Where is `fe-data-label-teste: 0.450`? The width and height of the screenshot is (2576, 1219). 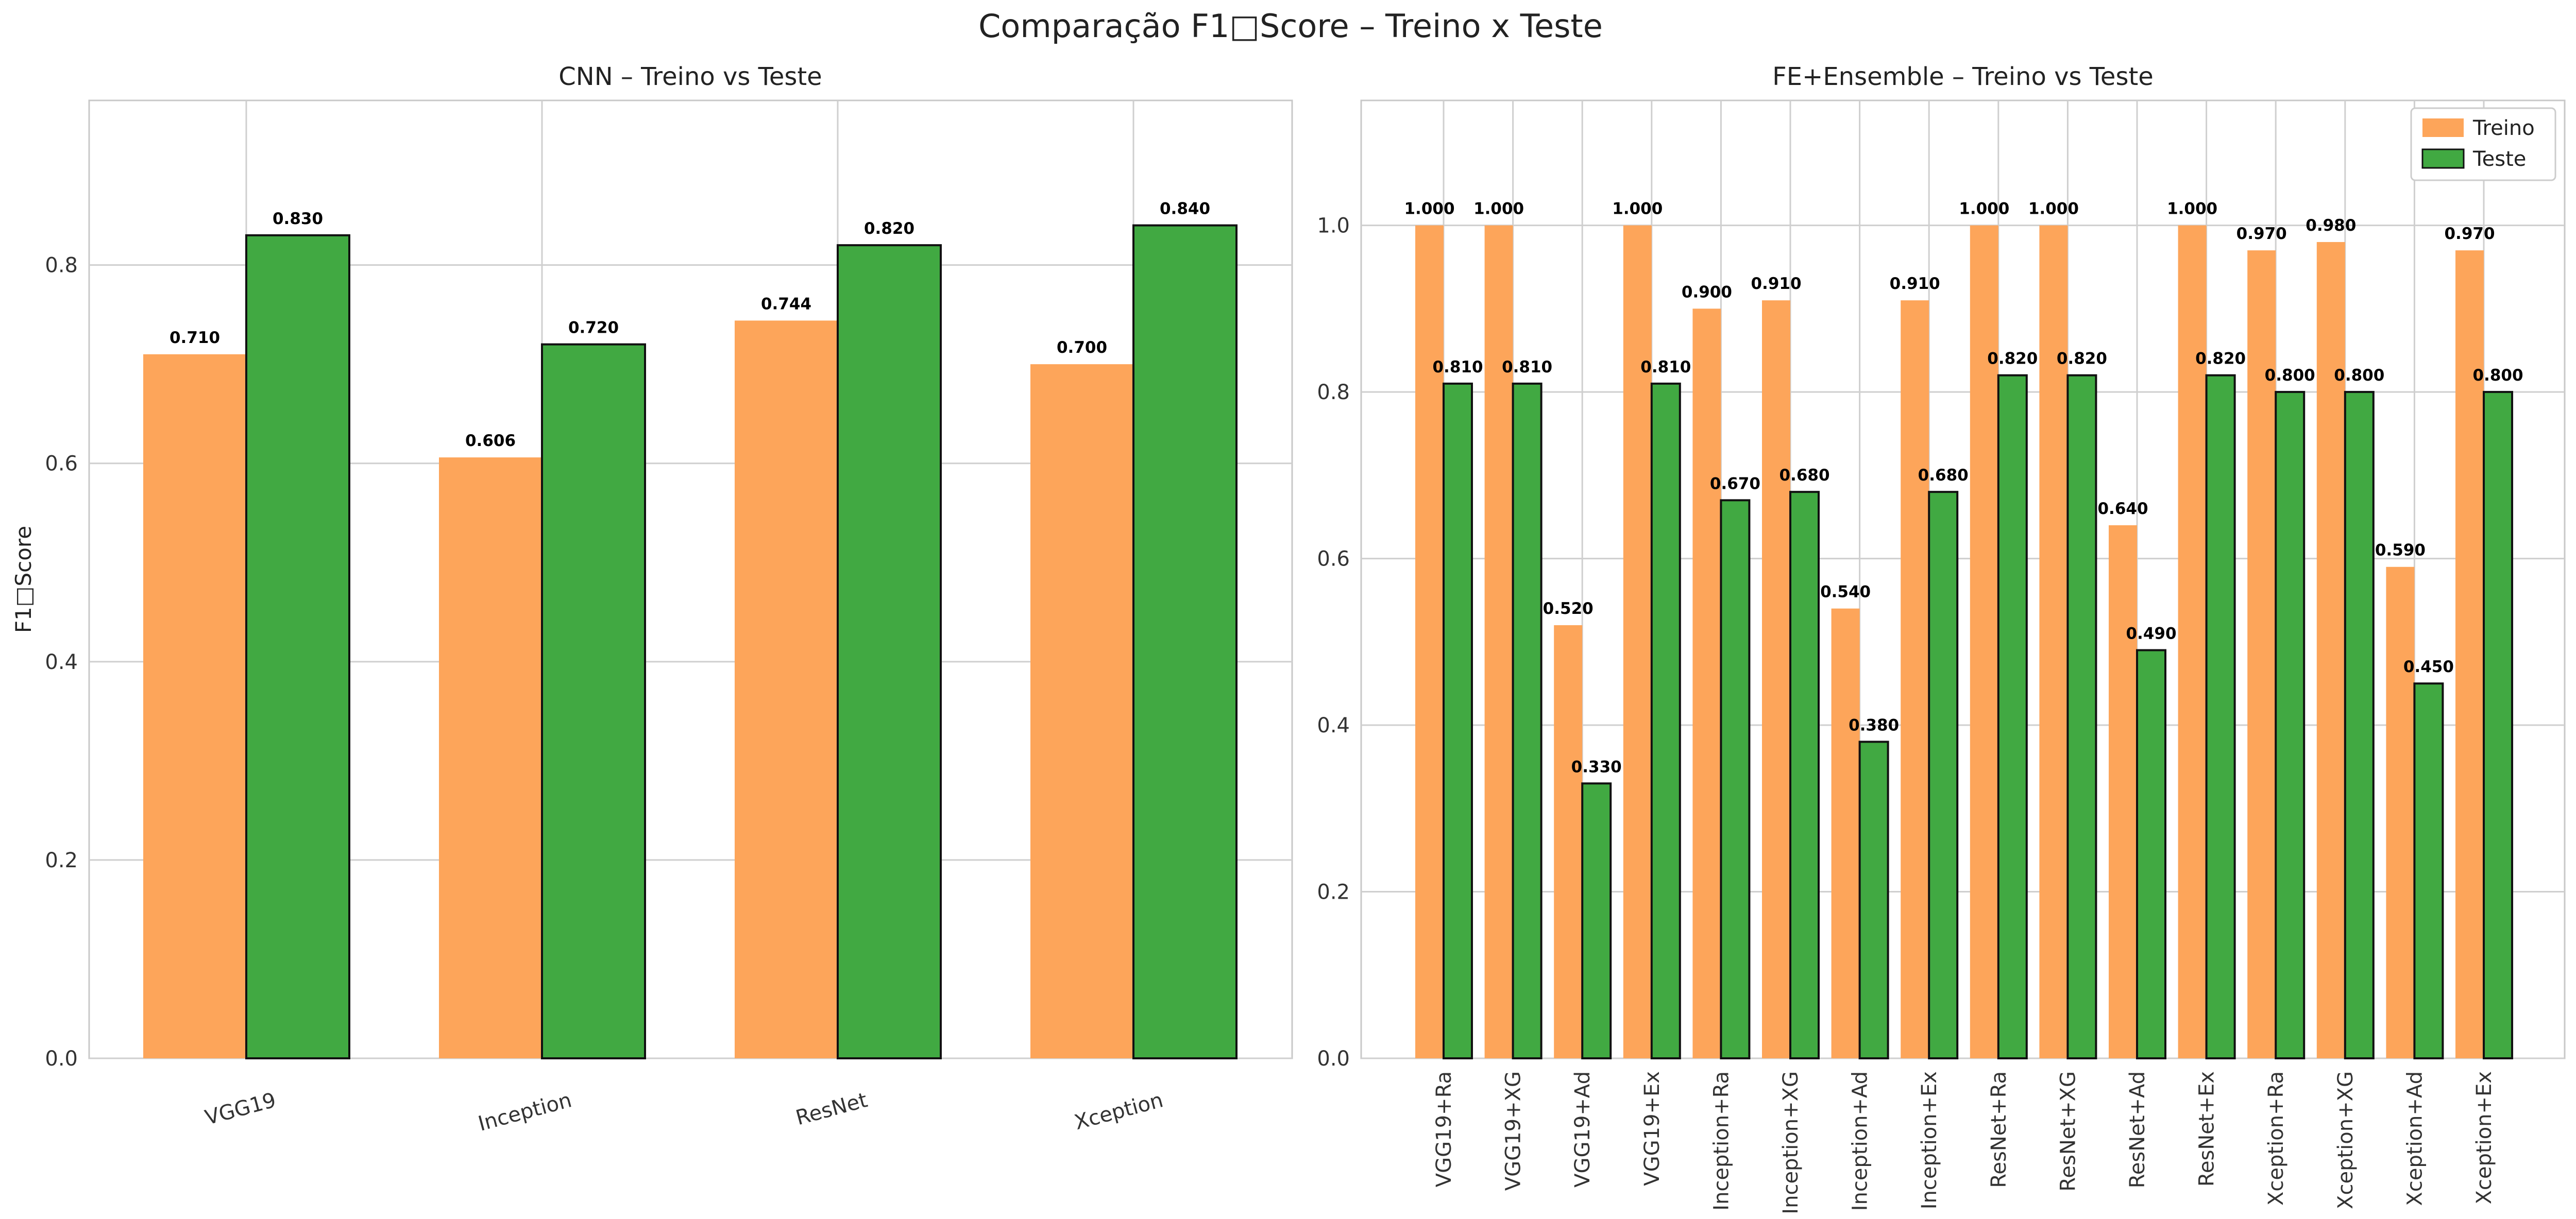
fe-data-label-teste: 0.450 is located at coordinates (2428, 667).